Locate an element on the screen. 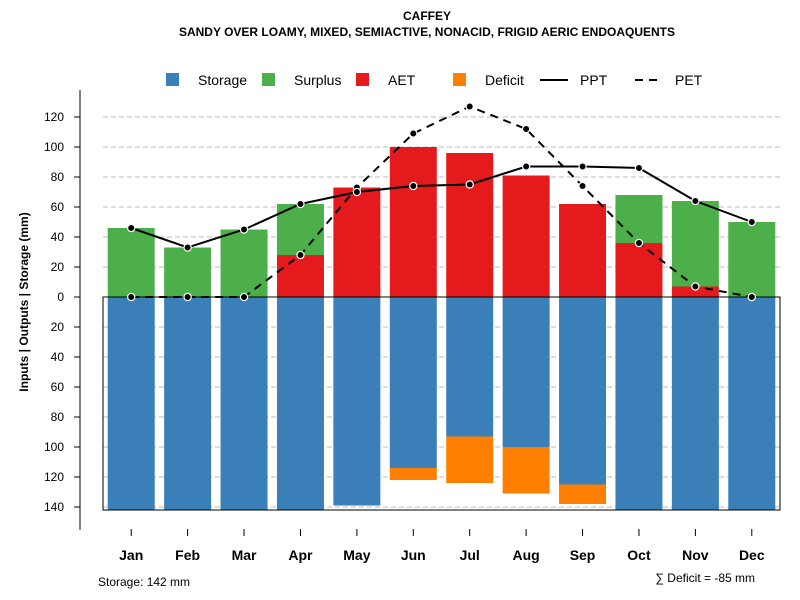 This screenshot has width=800, height=600. deficit-footnote: ∑ Deficit = -85 mm is located at coordinates (705, 578).